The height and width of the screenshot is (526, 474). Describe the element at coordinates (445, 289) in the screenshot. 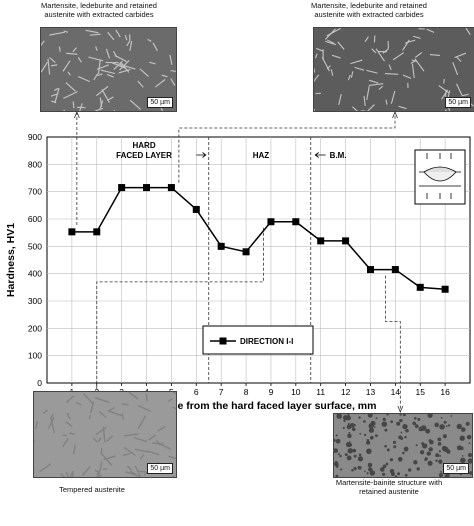

I see `data-point` at that location.